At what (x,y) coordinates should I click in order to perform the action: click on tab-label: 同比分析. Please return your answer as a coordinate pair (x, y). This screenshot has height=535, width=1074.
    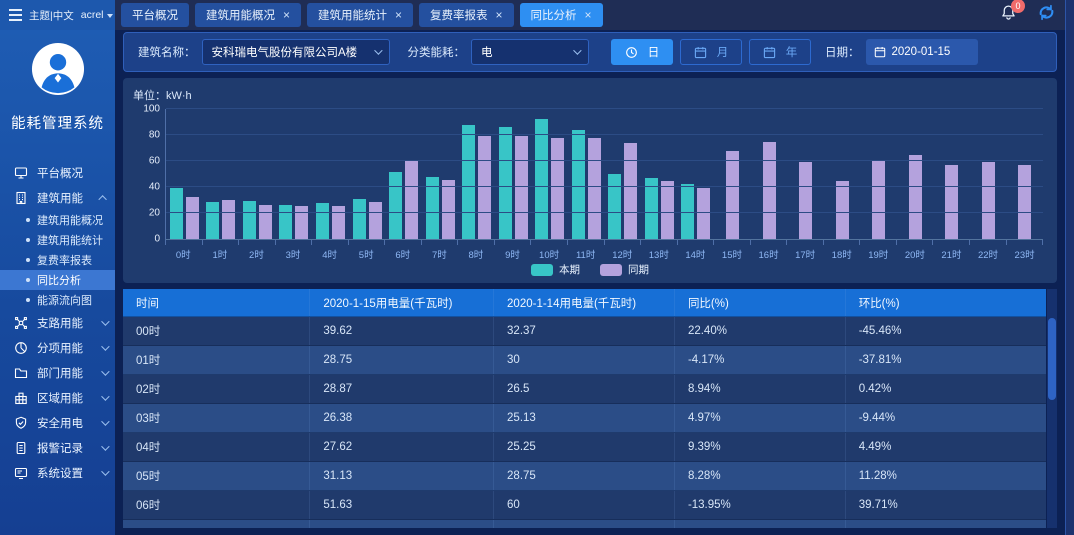
    Looking at the image, I should click on (553, 16).